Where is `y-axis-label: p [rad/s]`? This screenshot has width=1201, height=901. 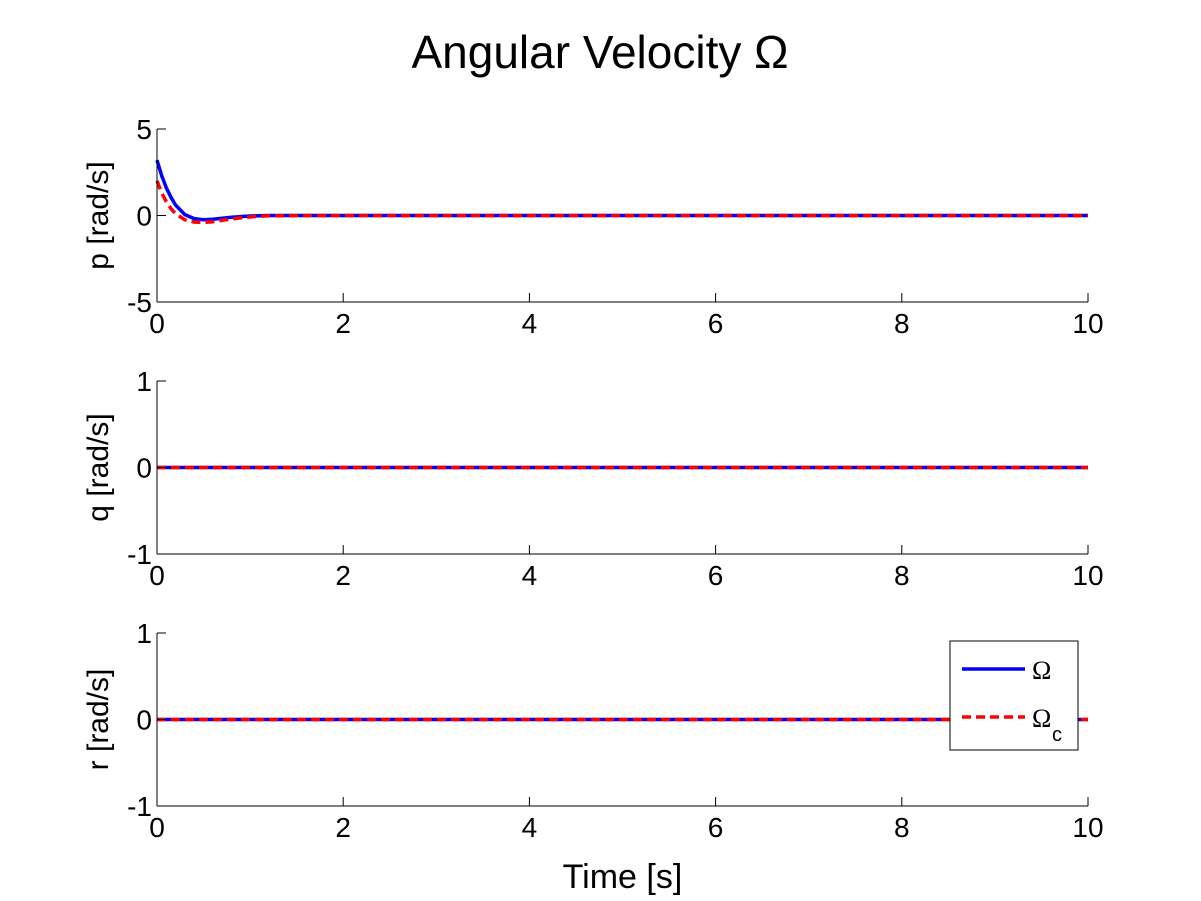 y-axis-label: p [rad/s] is located at coordinates (98, 215).